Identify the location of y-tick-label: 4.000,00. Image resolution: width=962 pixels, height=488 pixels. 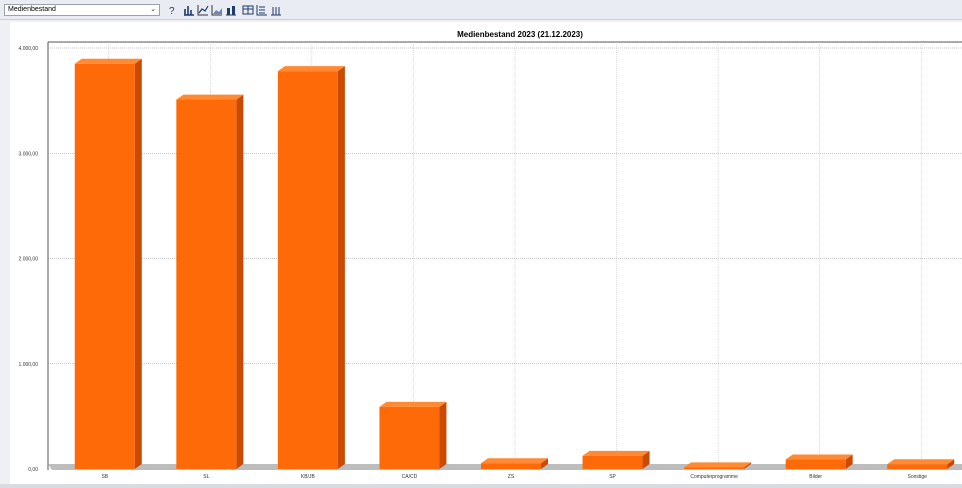
(29, 49).